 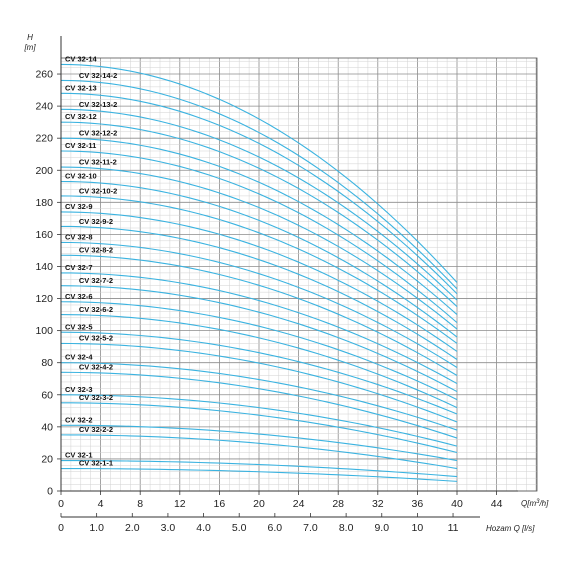 I want to click on y-tick-label: 0, so click(x=50, y=492).